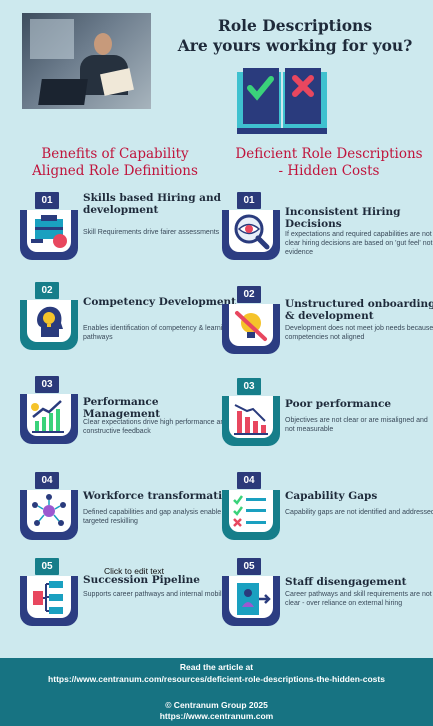 The width and height of the screenshot is (433, 726). What do you see at coordinates (329, 171) in the screenshot?
I see `costs-heading-line-2: - Hidden Costs` at bounding box center [329, 171].